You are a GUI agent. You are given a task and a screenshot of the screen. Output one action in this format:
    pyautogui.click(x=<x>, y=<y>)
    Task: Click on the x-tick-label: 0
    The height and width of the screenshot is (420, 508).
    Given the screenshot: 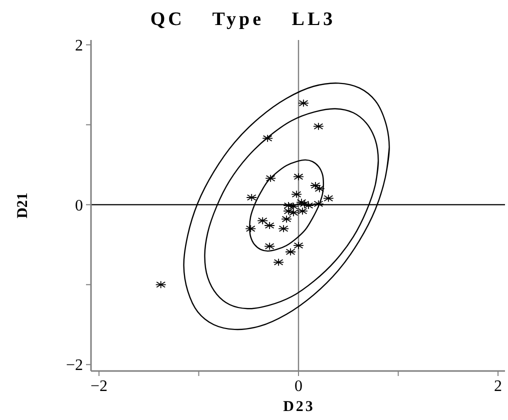 What is the action you would take?
    pyautogui.click(x=298, y=386)
    